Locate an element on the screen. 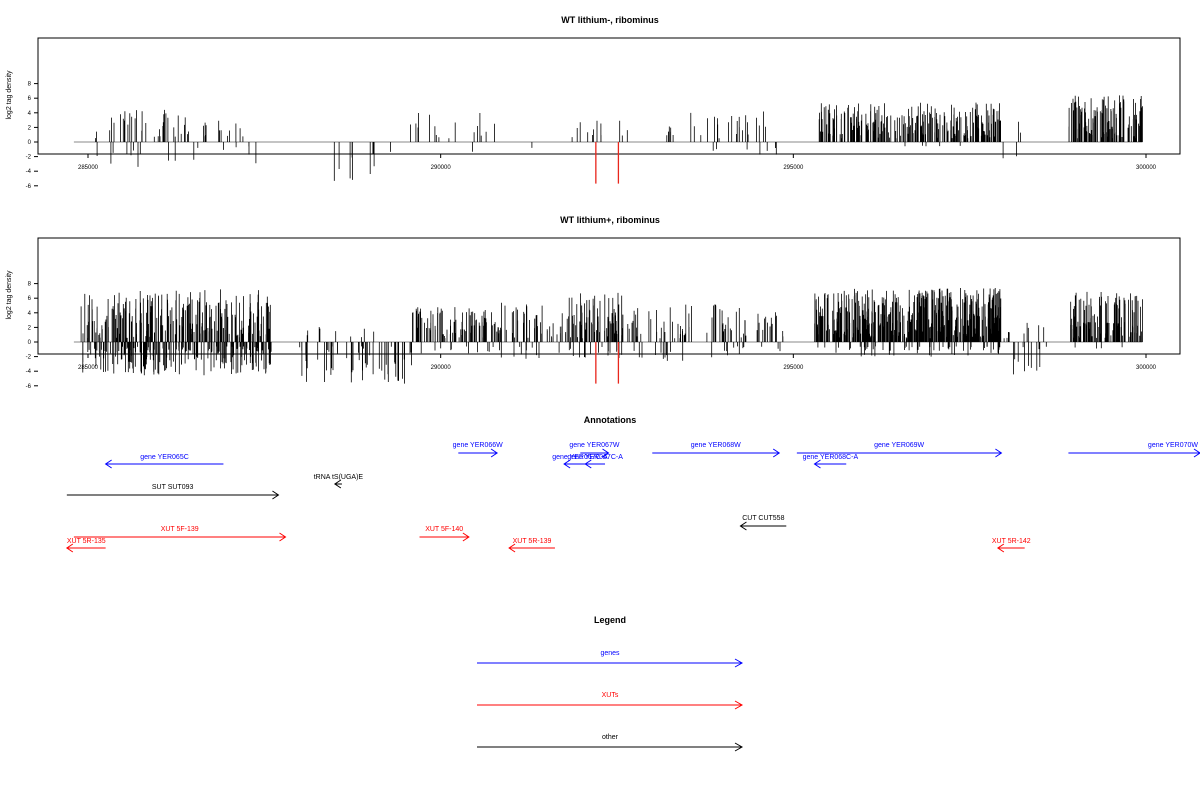 This screenshot has height=805, width=1200. feature-other: tRNA tS(UGA)E is located at coordinates (339, 481).